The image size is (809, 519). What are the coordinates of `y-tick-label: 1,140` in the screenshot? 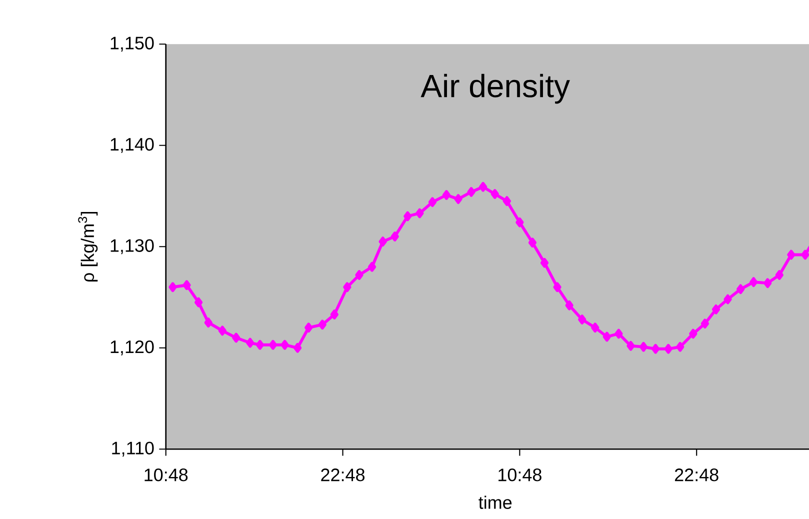 It's located at (132, 145).